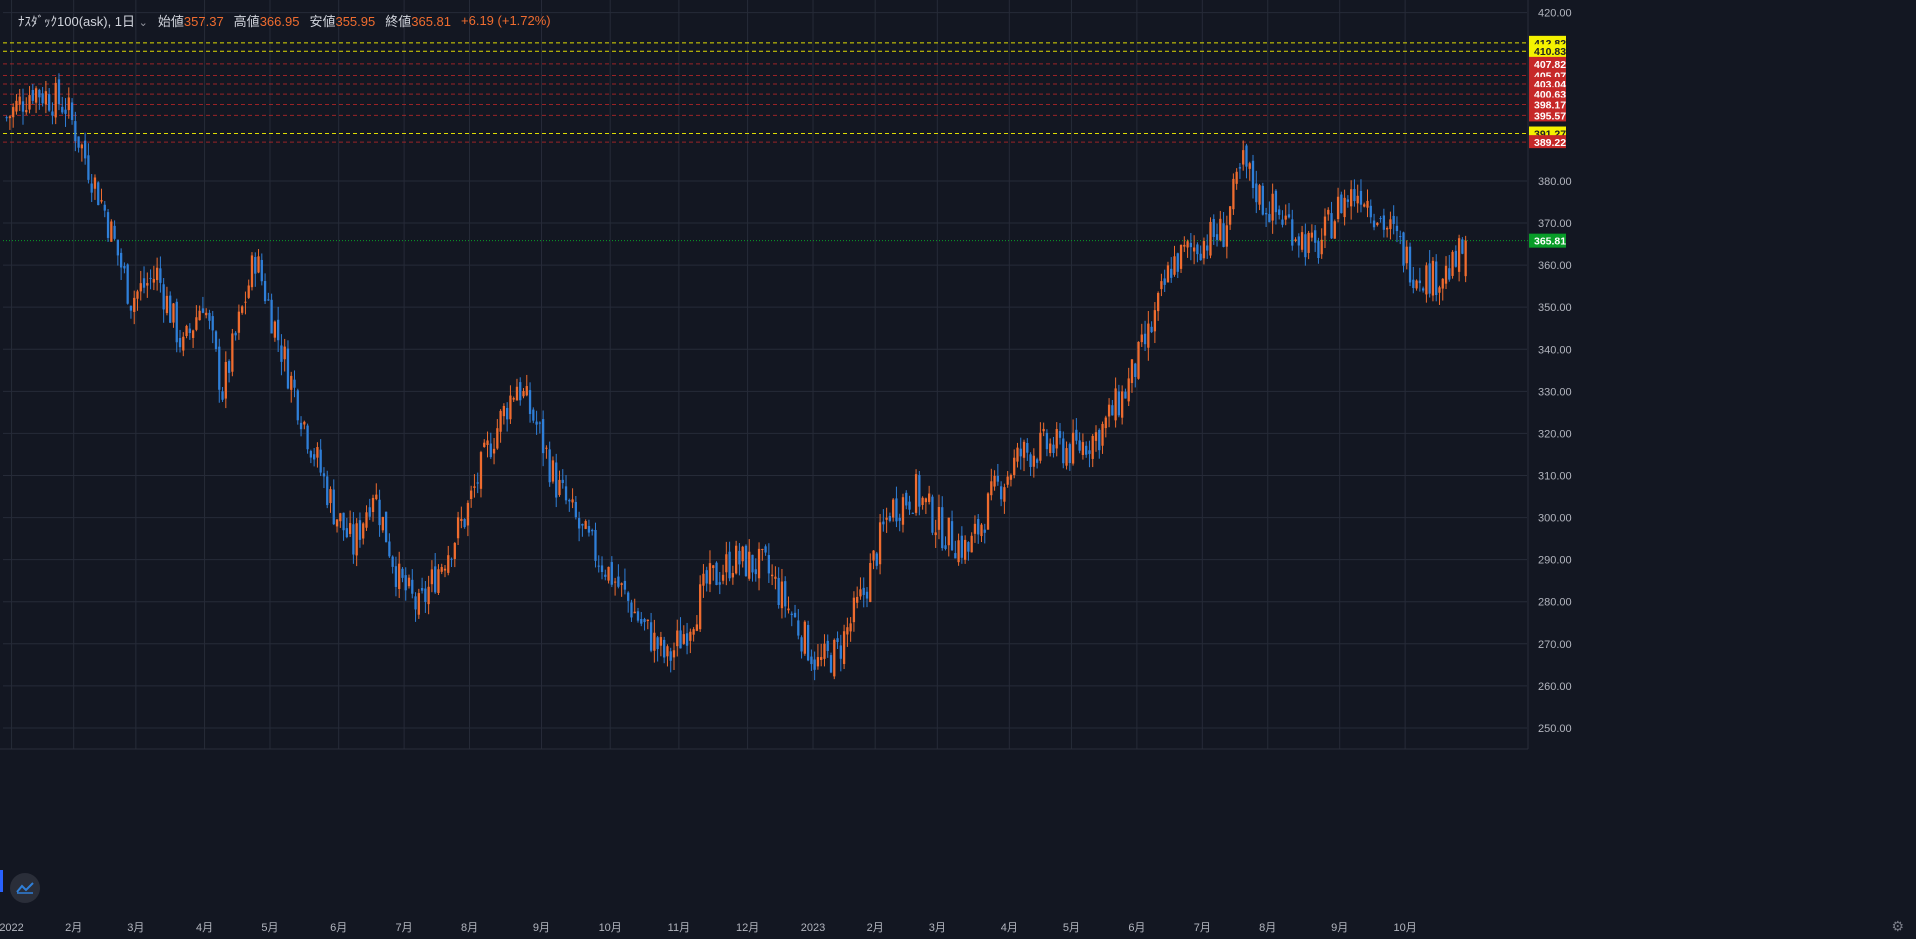 Image resolution: width=1916 pixels, height=939 pixels. Describe the element at coordinates (279, 21) in the screenshot. I see `high-value: 366.95` at that location.